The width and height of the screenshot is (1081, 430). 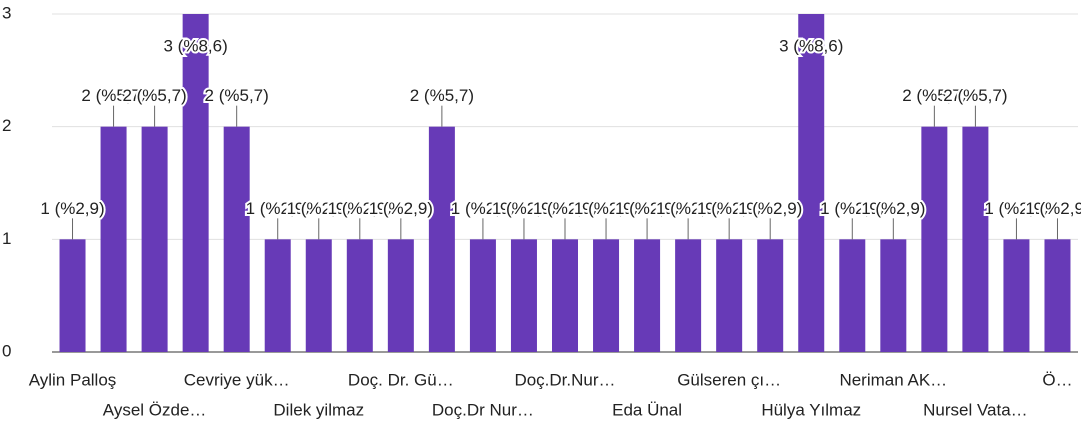 I want to click on x-tick-label: Aylin Palloş, so click(x=73, y=379).